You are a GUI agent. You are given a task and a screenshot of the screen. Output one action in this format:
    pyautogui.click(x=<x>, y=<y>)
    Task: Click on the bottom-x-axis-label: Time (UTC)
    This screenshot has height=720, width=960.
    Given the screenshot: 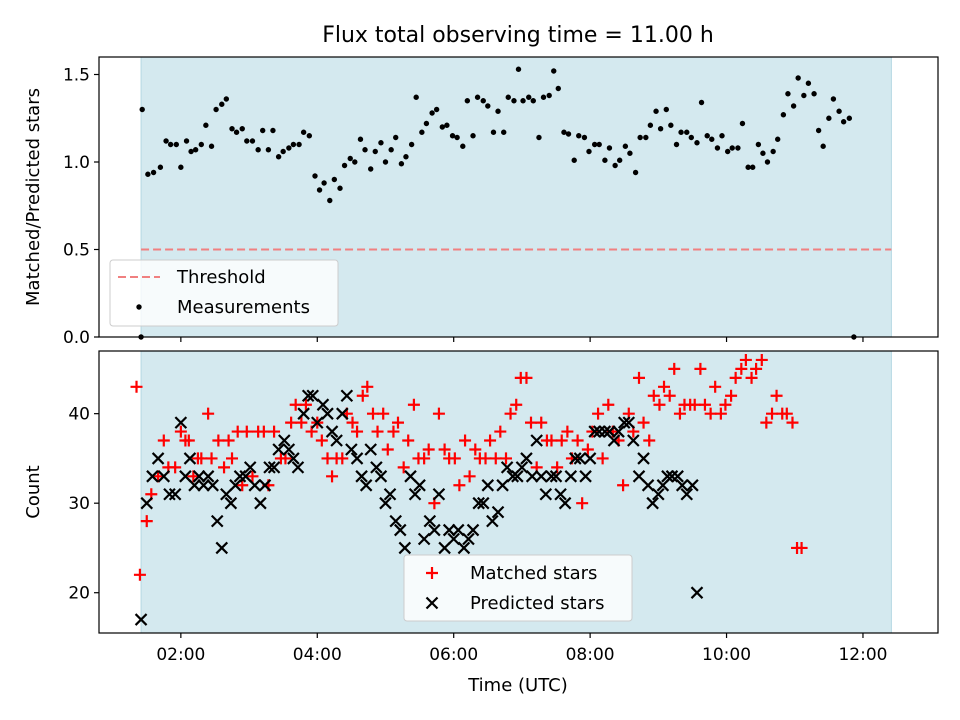 What is the action you would take?
    pyautogui.click(x=517, y=685)
    